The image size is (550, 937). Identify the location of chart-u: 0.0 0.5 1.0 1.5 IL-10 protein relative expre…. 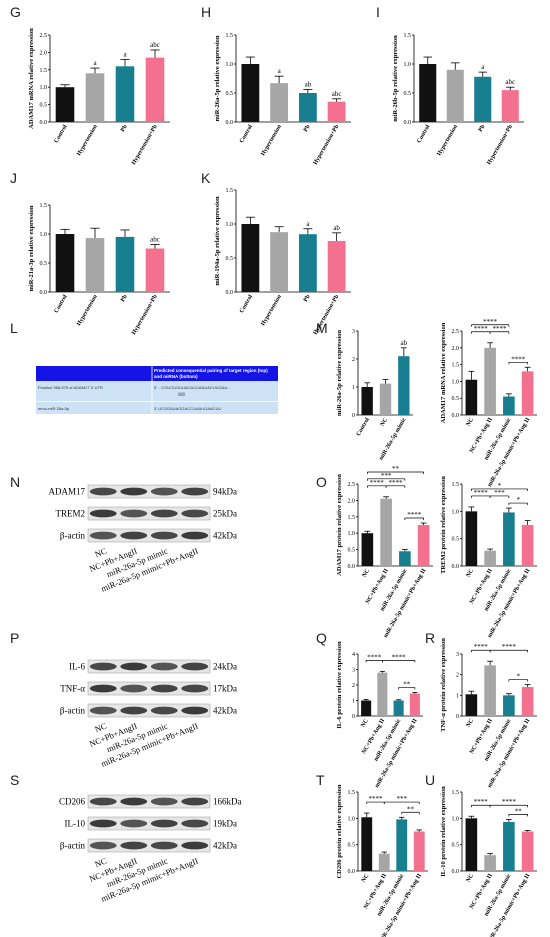
(488, 861).